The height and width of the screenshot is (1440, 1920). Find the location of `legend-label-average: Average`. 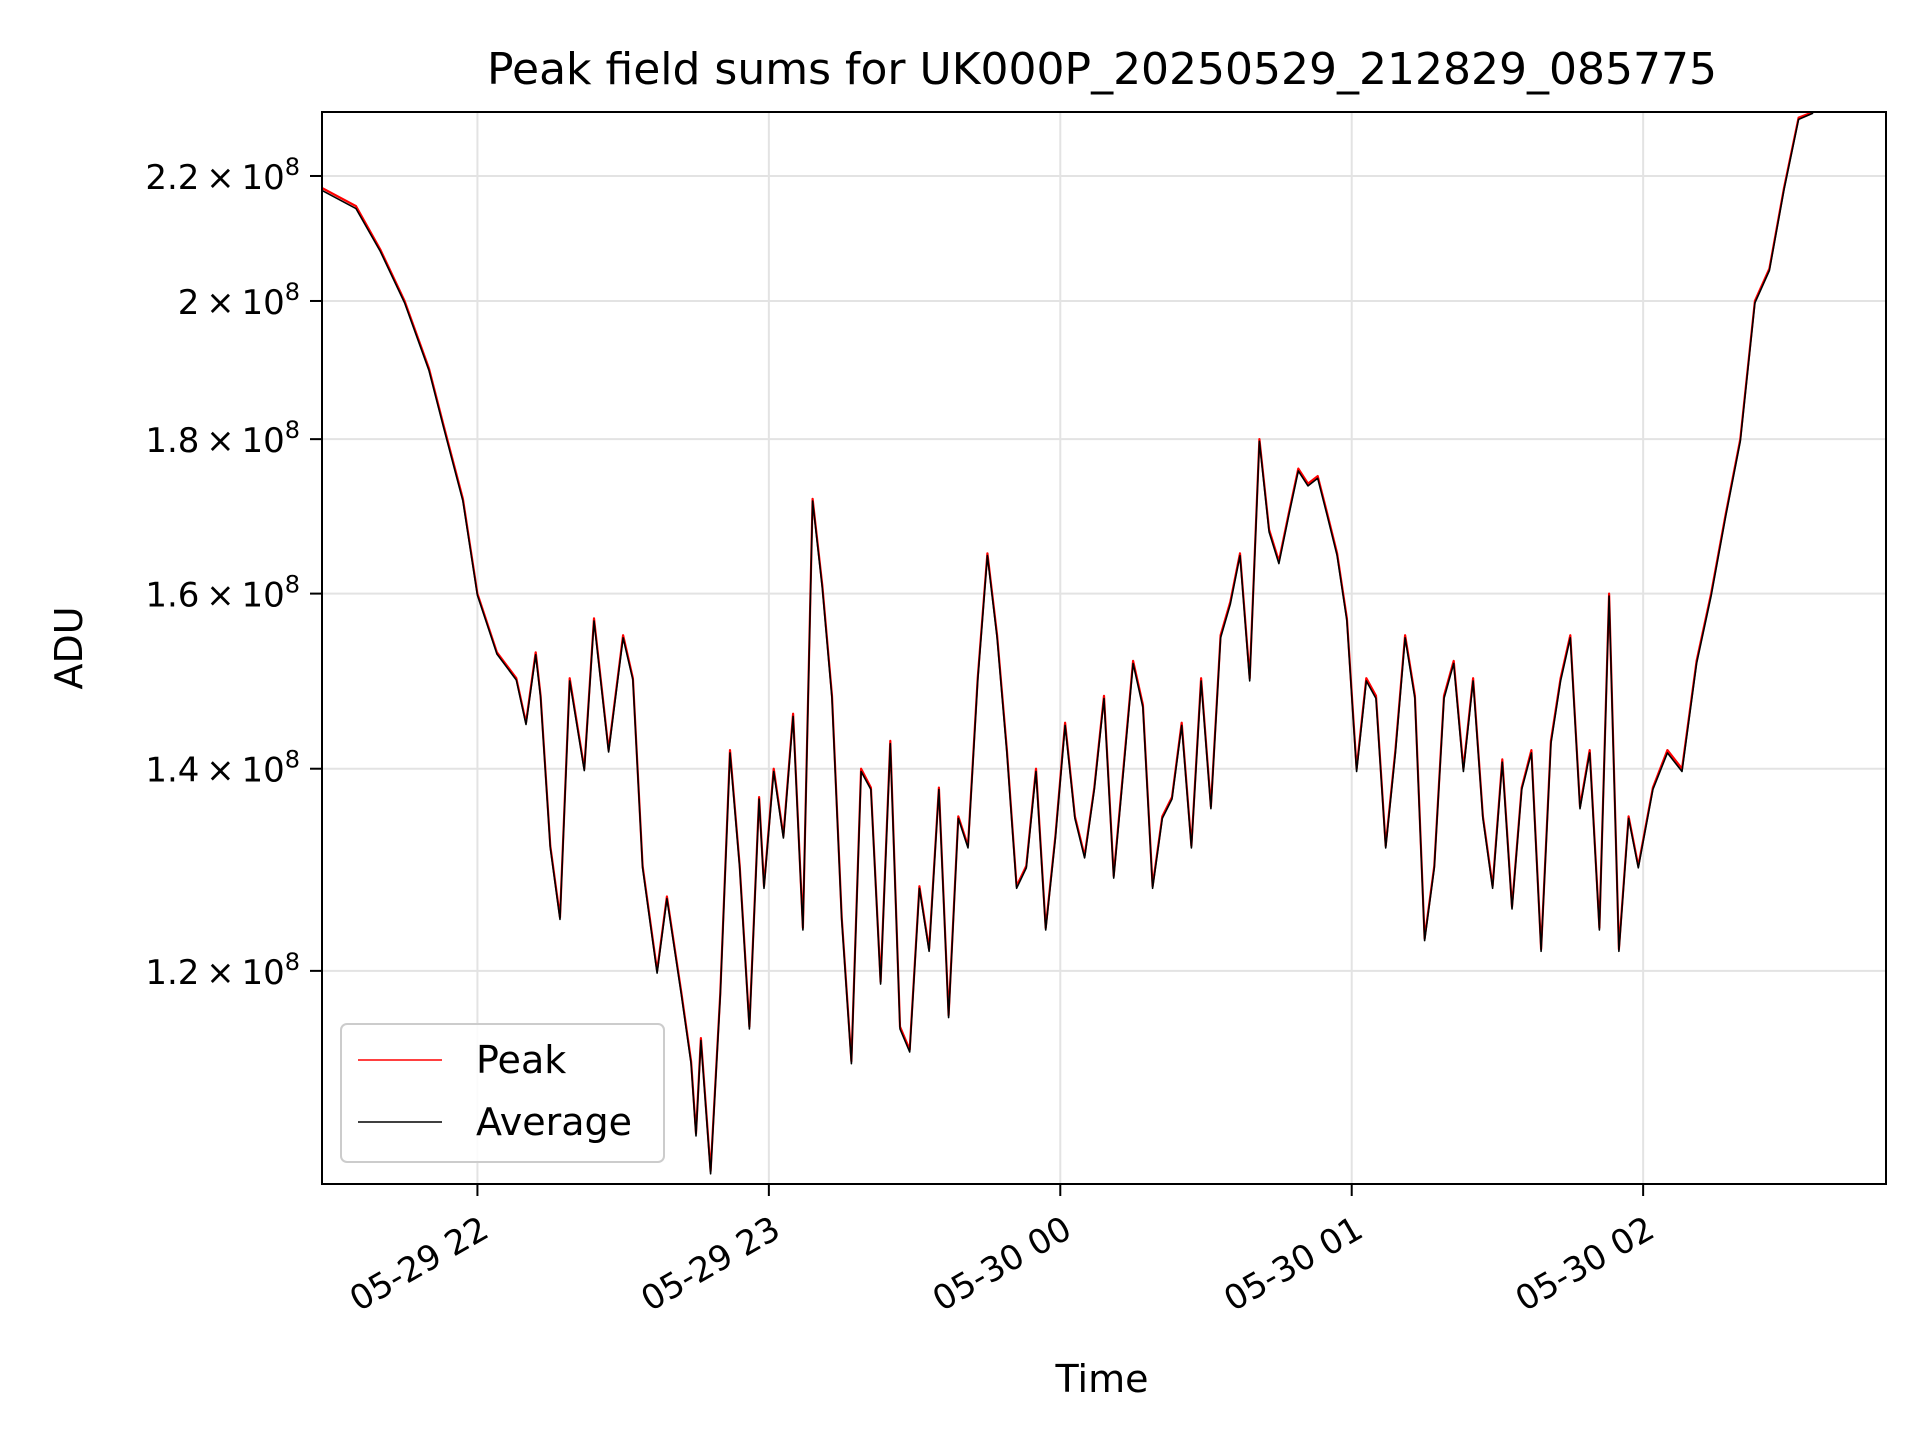

legend-label-average: Average is located at coordinates (554, 1122).